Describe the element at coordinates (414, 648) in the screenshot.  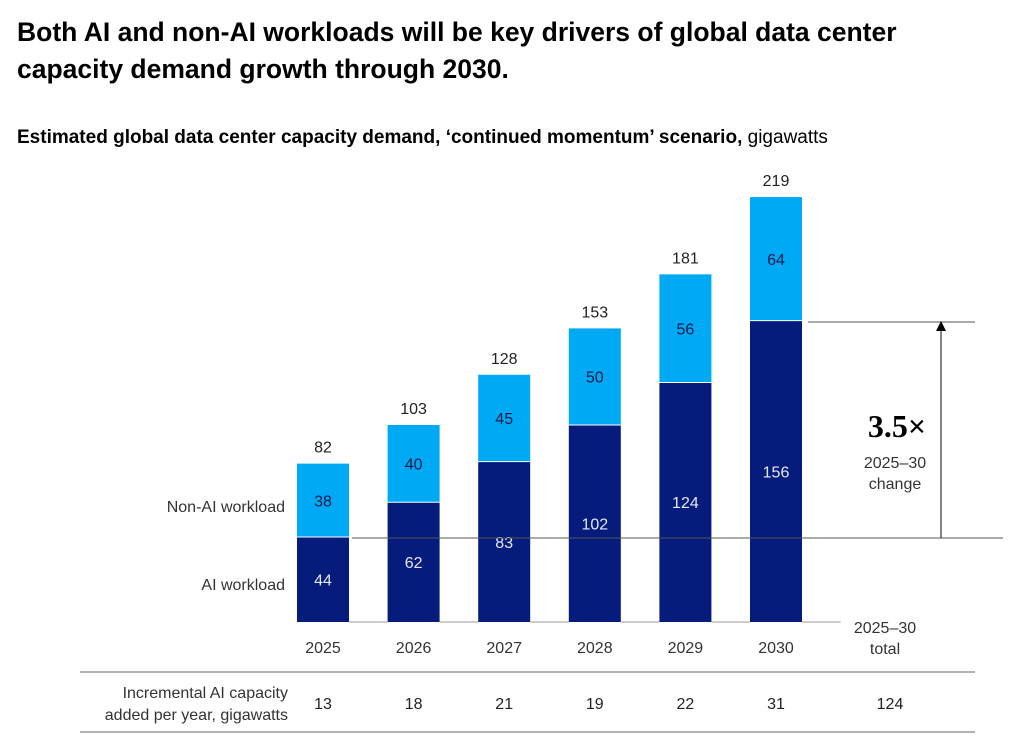
I see `x-tick-label-2026: 2026` at that location.